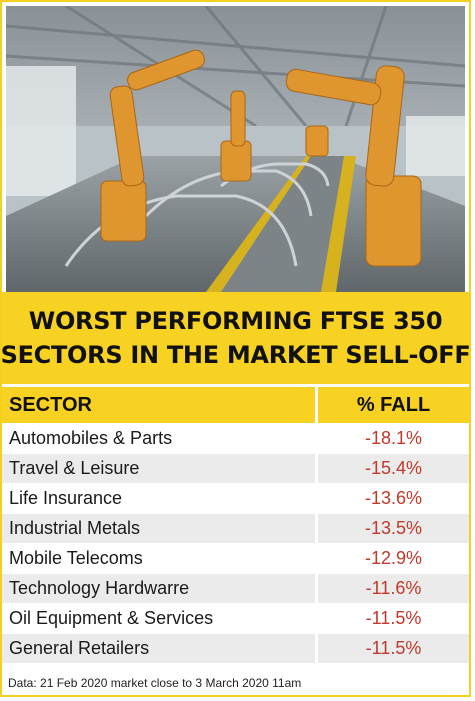  What do you see at coordinates (158, 618) in the screenshot?
I see `sector-name: Oil Equipment & Services` at bounding box center [158, 618].